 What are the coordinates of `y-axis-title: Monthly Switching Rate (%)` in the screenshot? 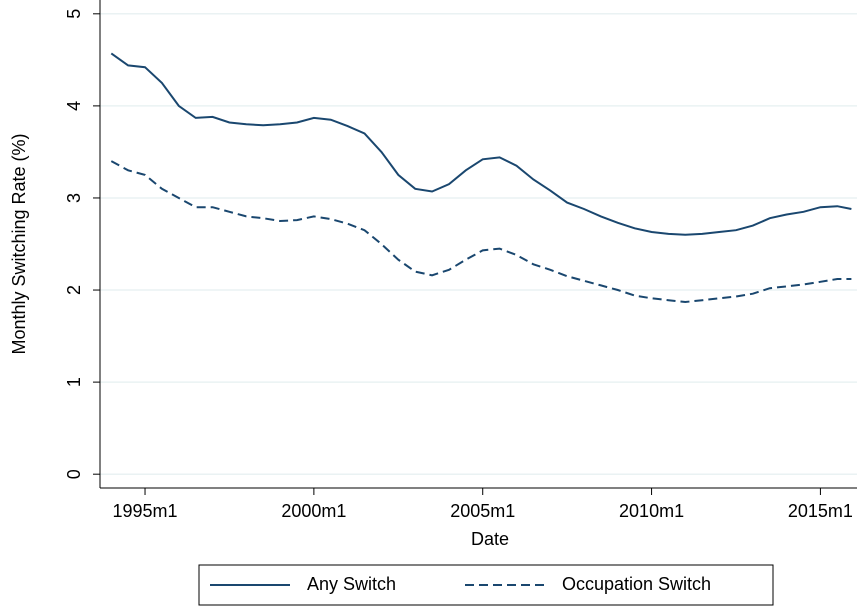 It's located at (19, 243).